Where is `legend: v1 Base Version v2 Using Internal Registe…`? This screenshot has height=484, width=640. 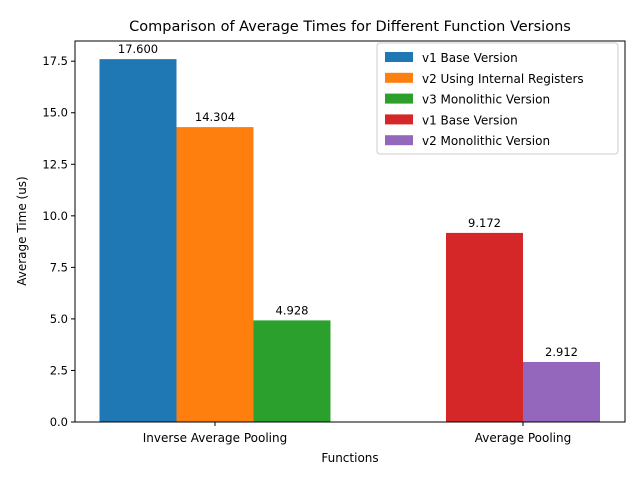 legend: v1 Base Version v2 Using Internal Registe… is located at coordinates (497, 98).